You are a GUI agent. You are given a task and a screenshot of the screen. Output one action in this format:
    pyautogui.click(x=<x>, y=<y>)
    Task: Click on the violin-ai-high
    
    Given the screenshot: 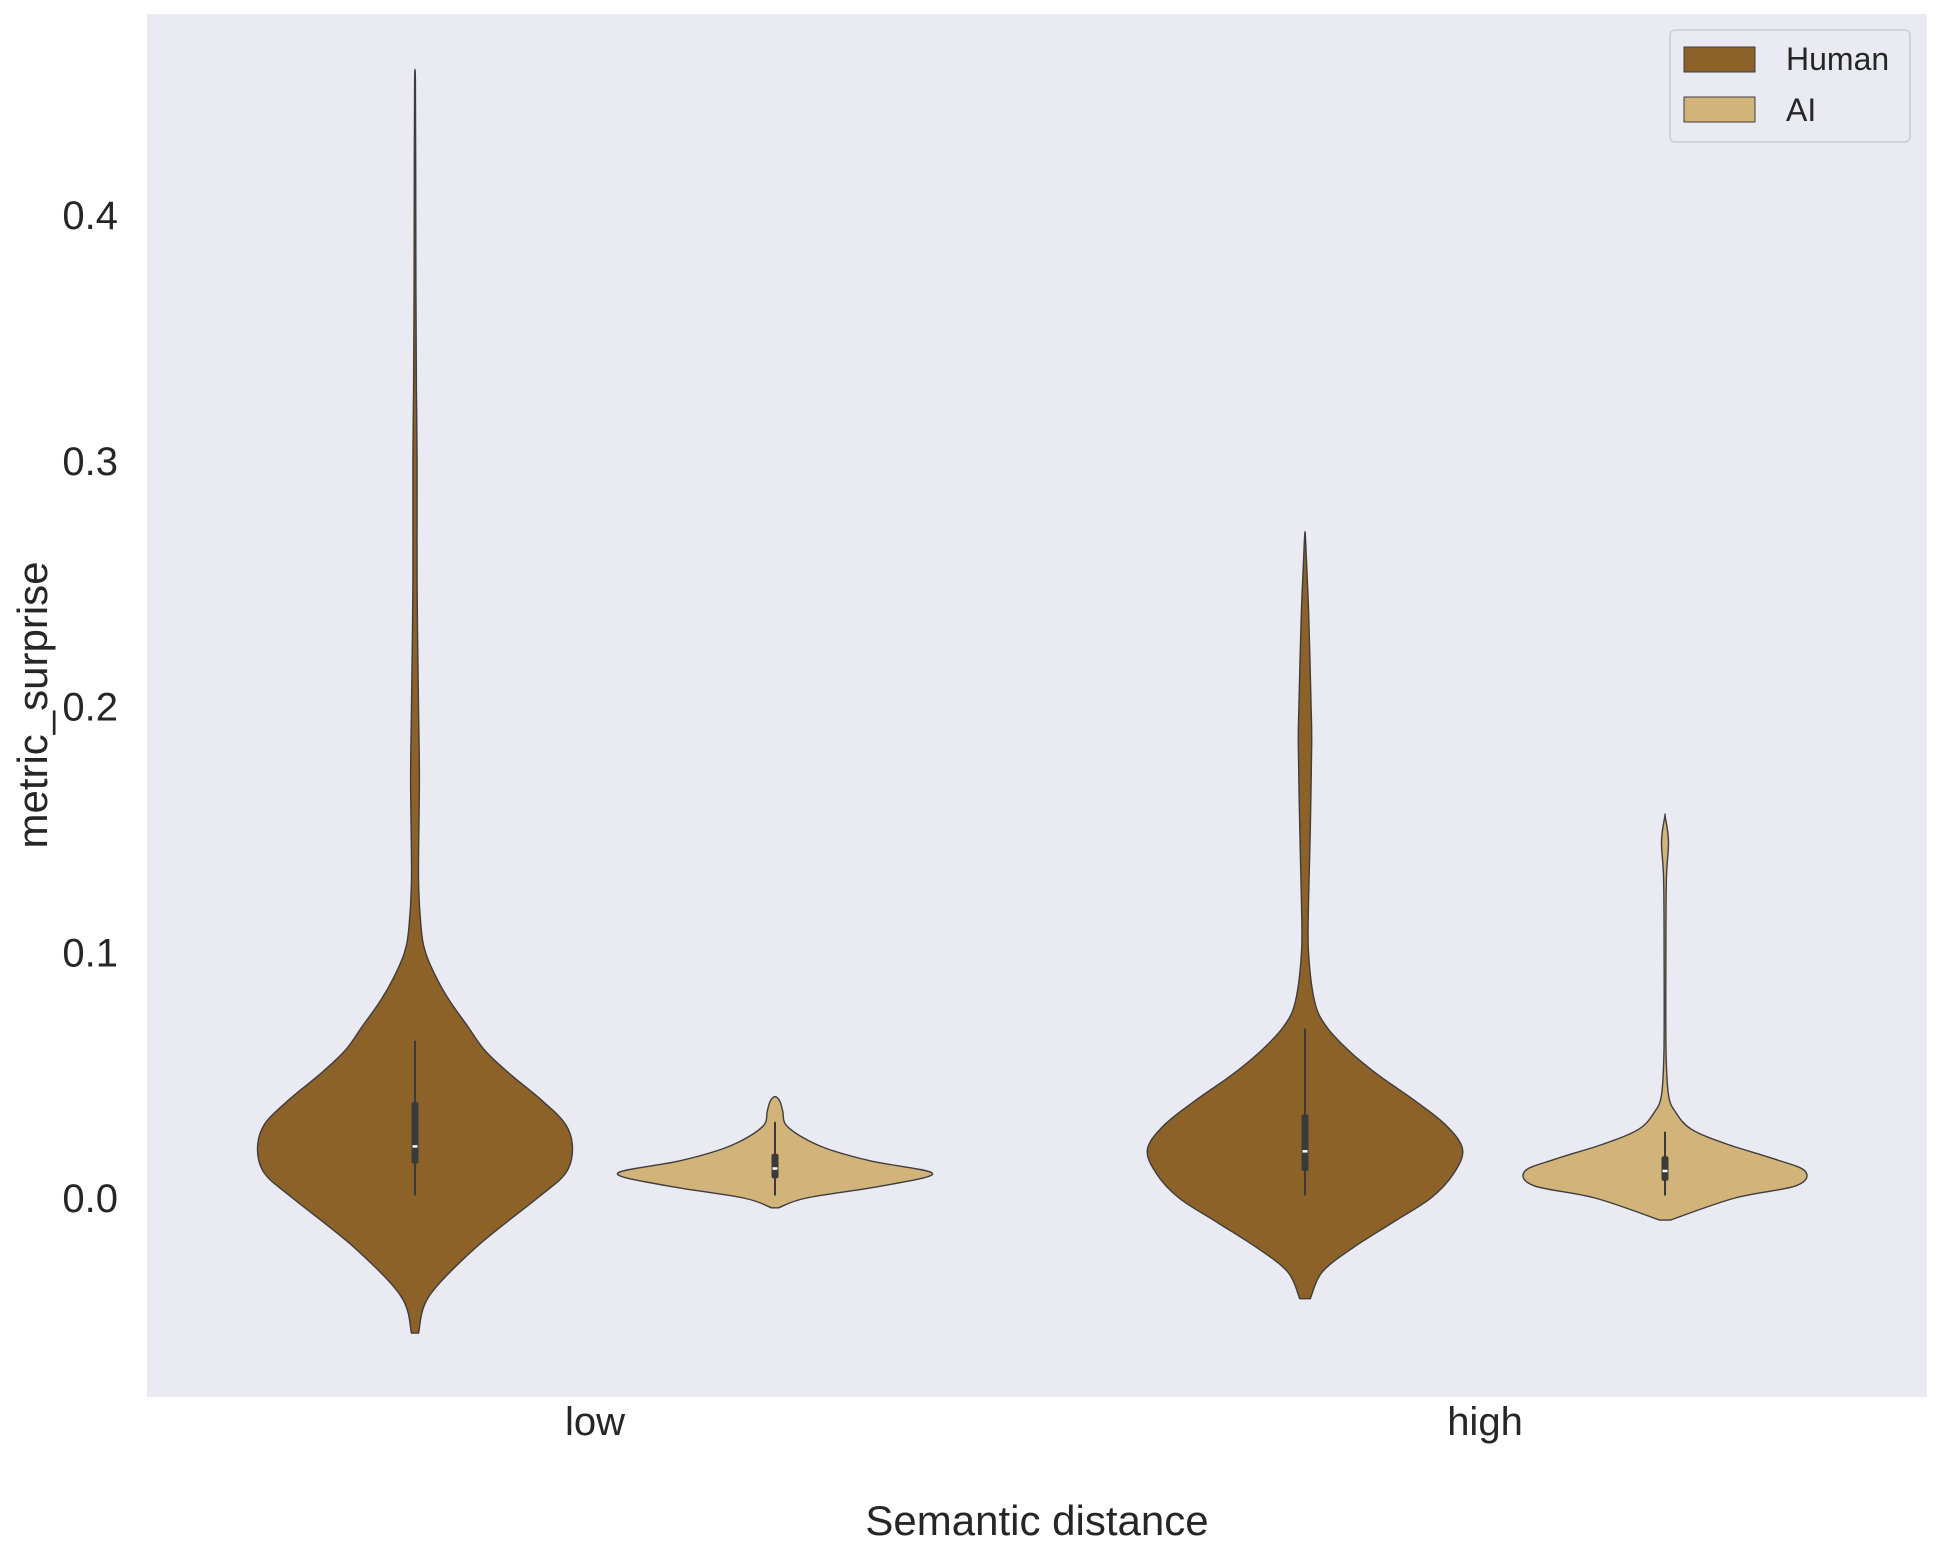 What is the action you would take?
    pyautogui.click(x=1665, y=1017)
    